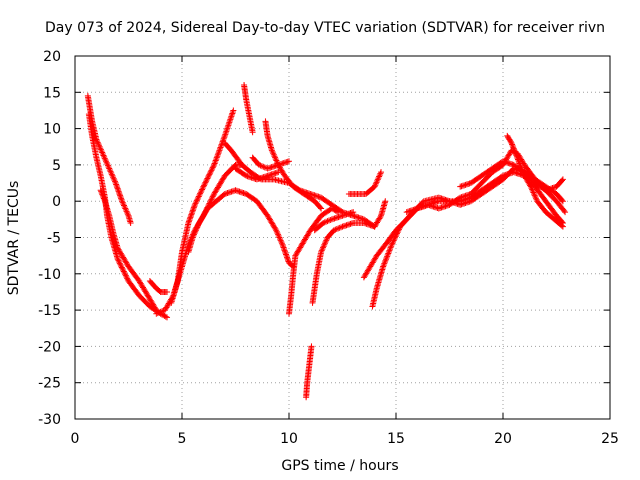 The image size is (640, 480). What do you see at coordinates (49, 311) in the screenshot?
I see `y-tick-label: -15` at bounding box center [49, 311].